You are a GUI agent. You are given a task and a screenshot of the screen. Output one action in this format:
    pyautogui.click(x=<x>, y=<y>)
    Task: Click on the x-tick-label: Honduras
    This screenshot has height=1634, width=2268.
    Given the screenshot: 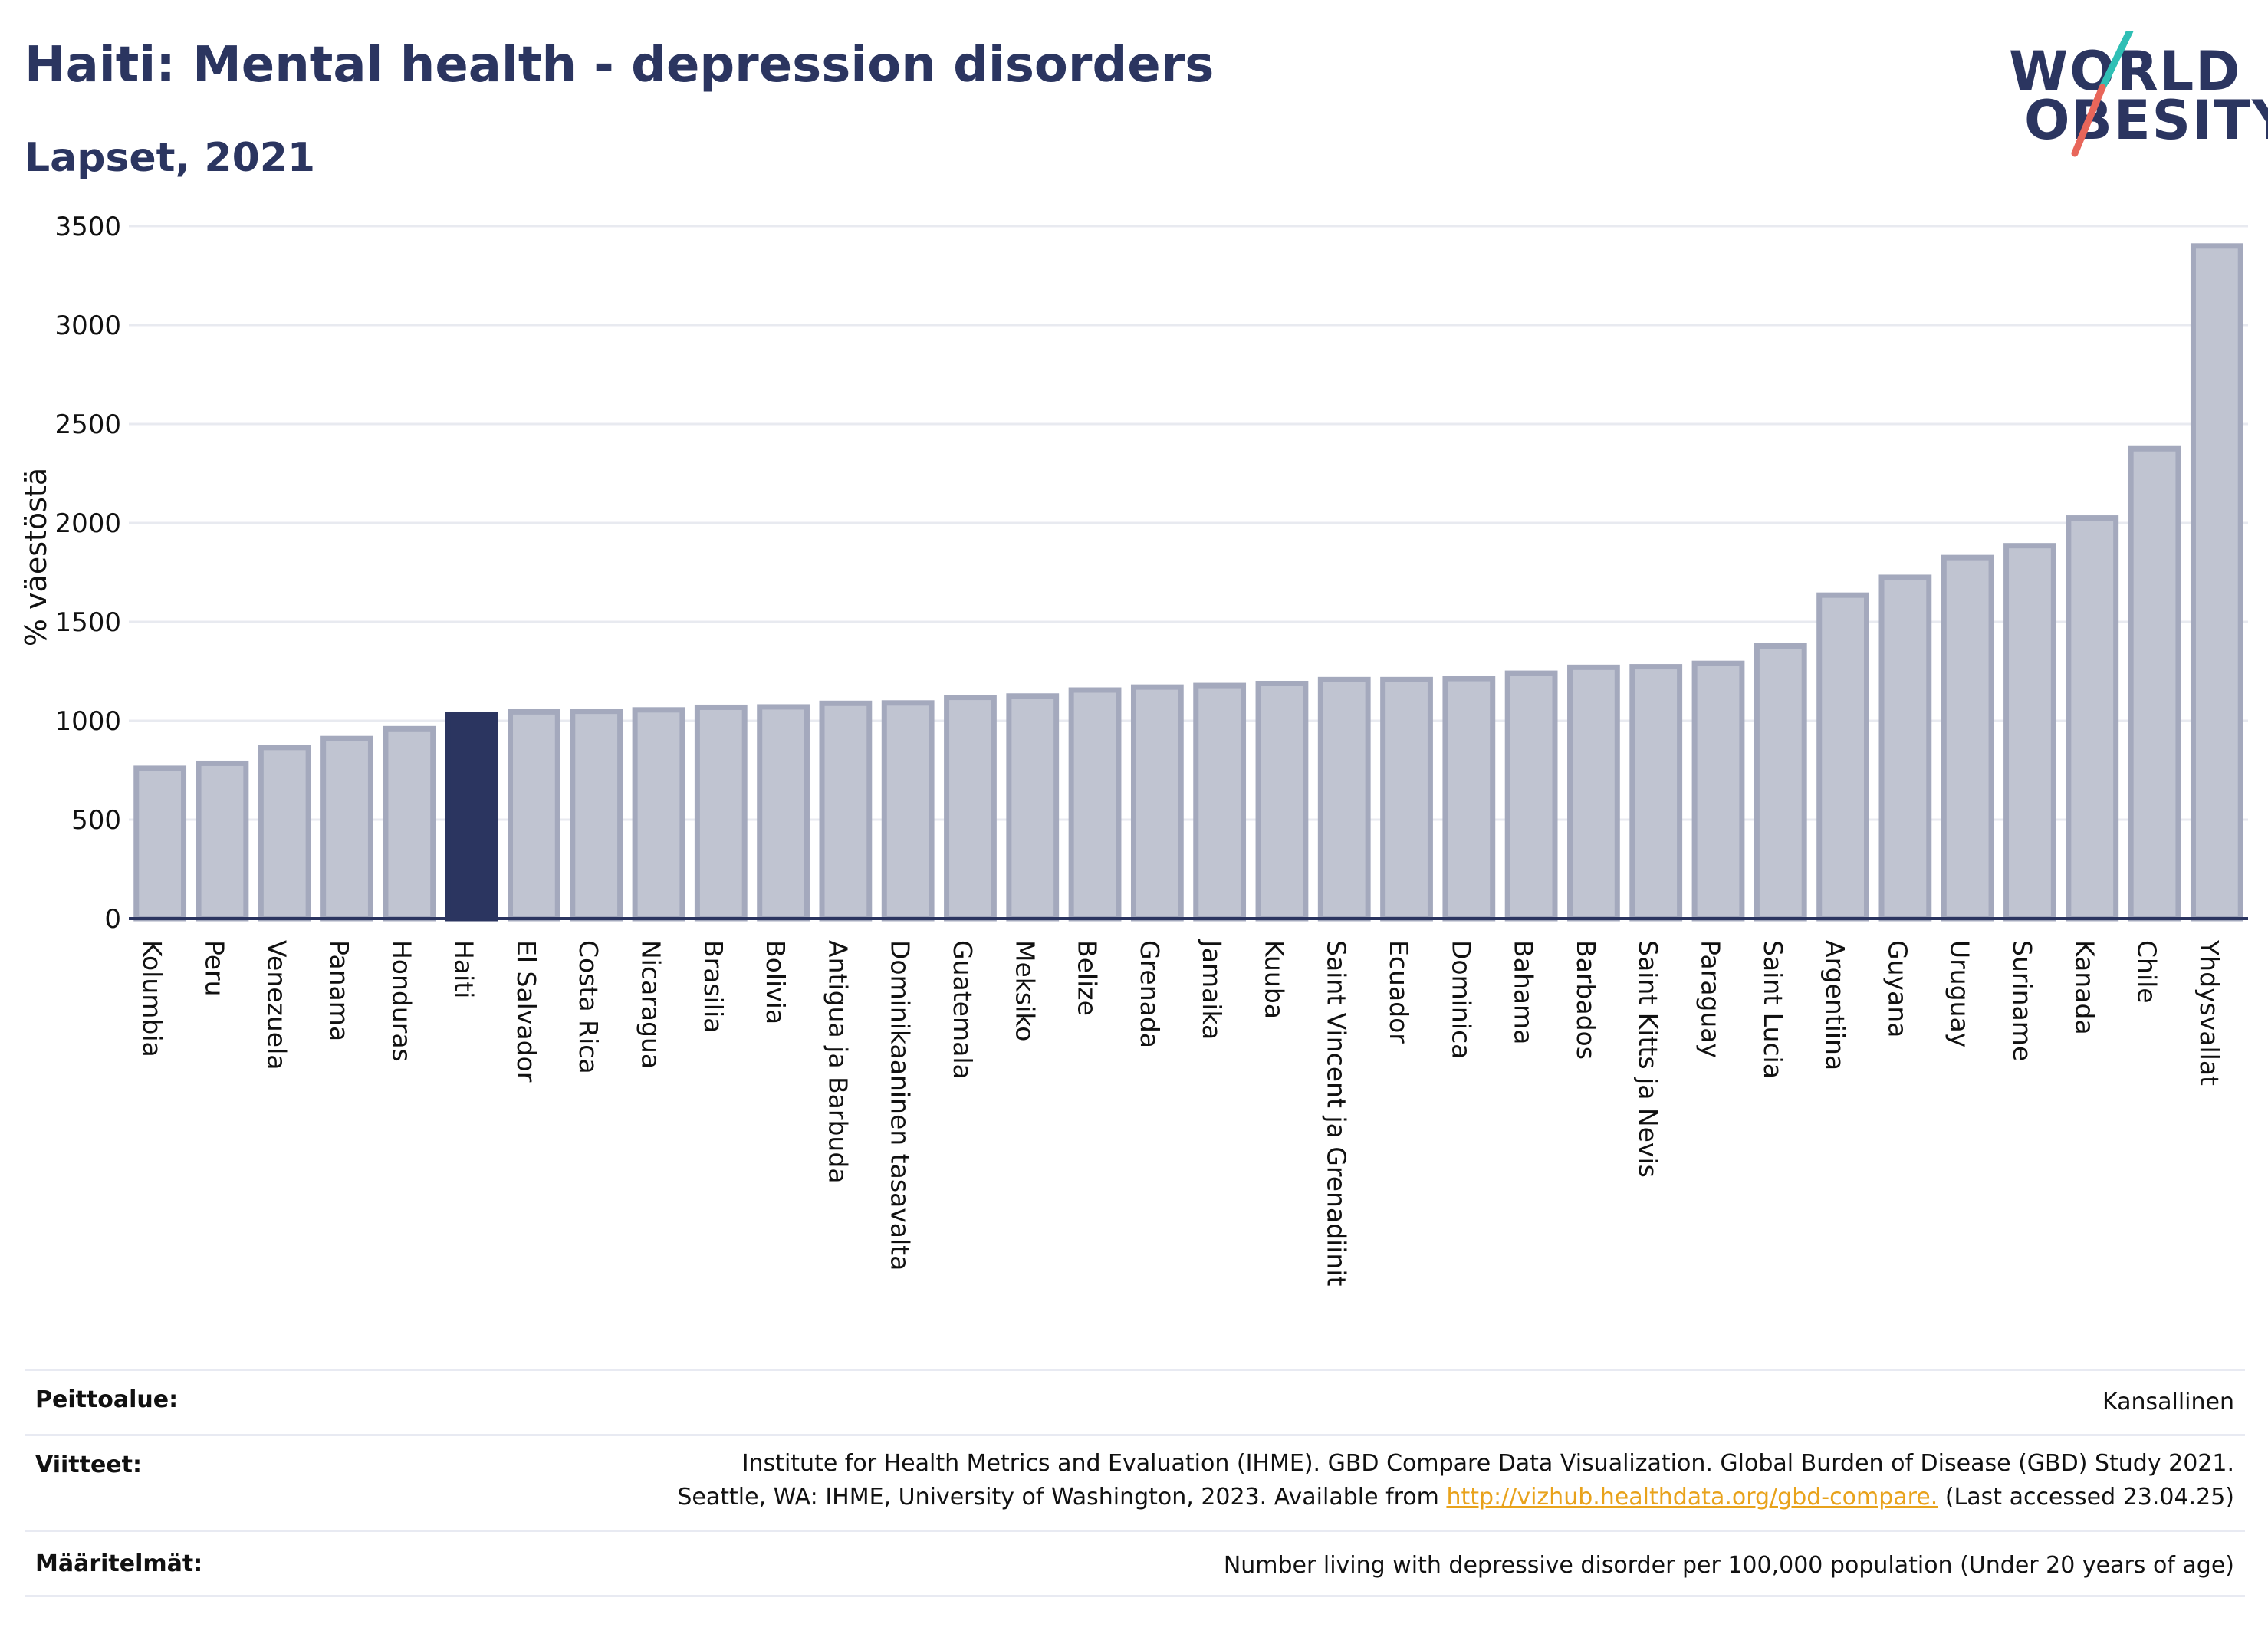 What is the action you would take?
    pyautogui.click(x=401, y=1001)
    